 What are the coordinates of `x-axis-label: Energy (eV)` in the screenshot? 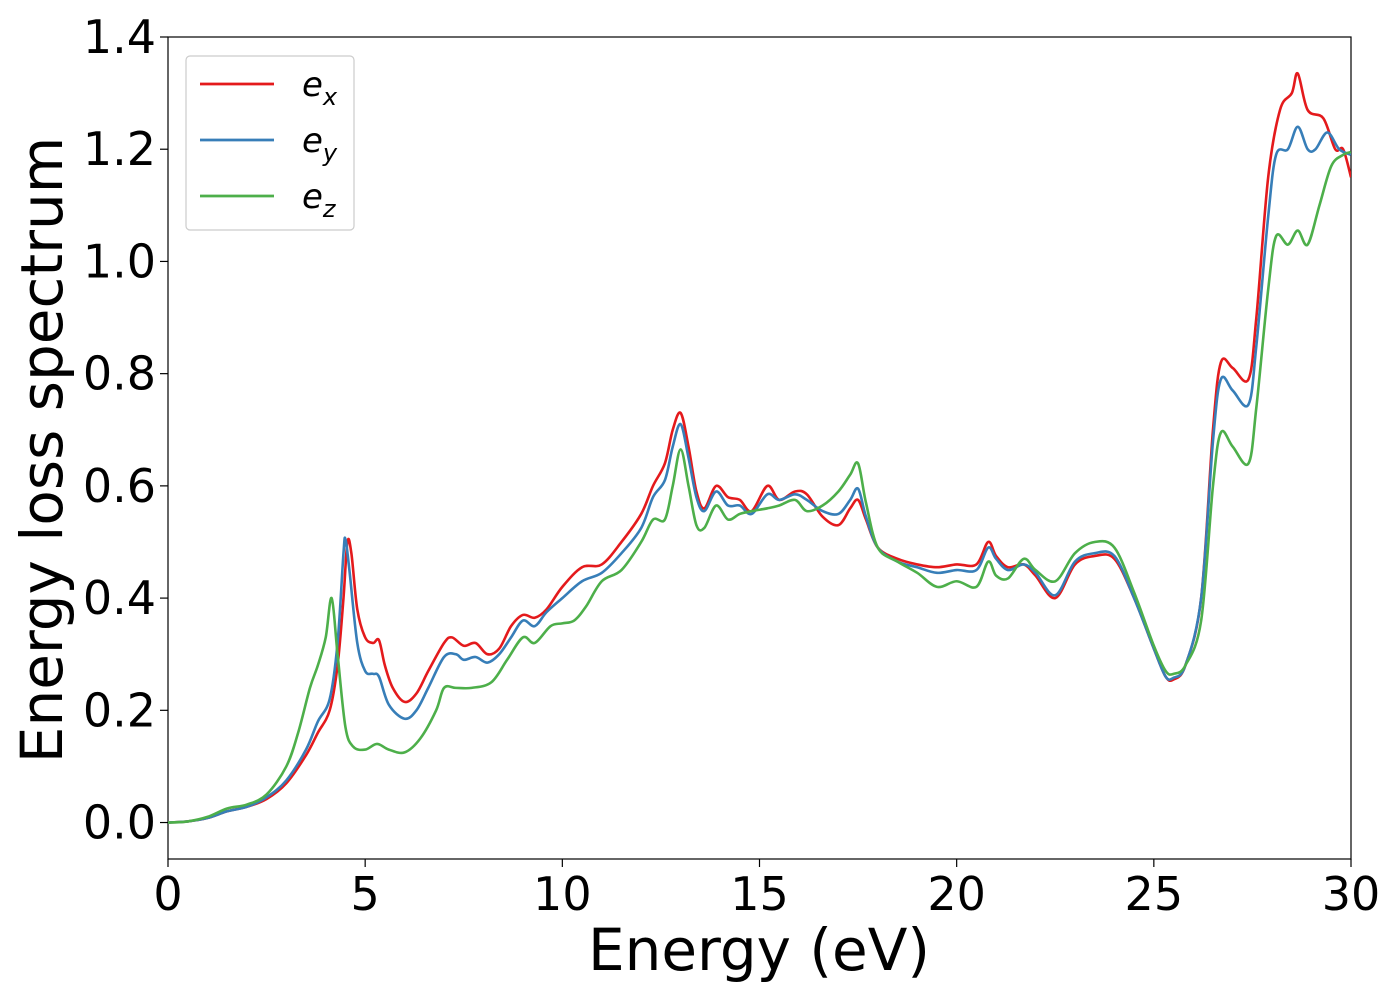 It's located at (759, 950).